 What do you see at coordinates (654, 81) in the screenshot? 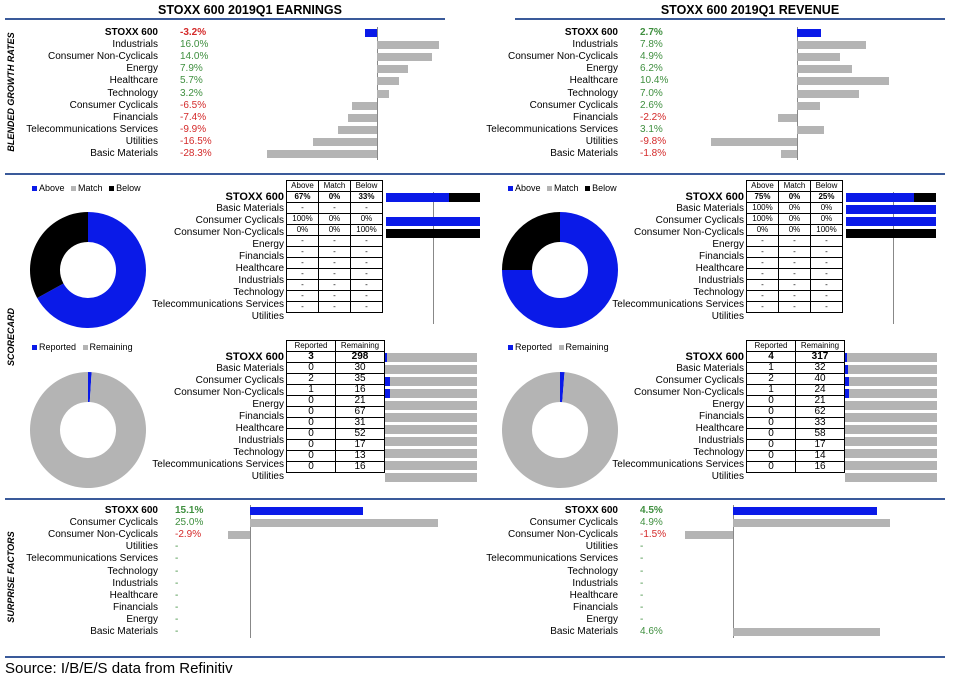
I see `value-label: 10.4%` at bounding box center [654, 81].